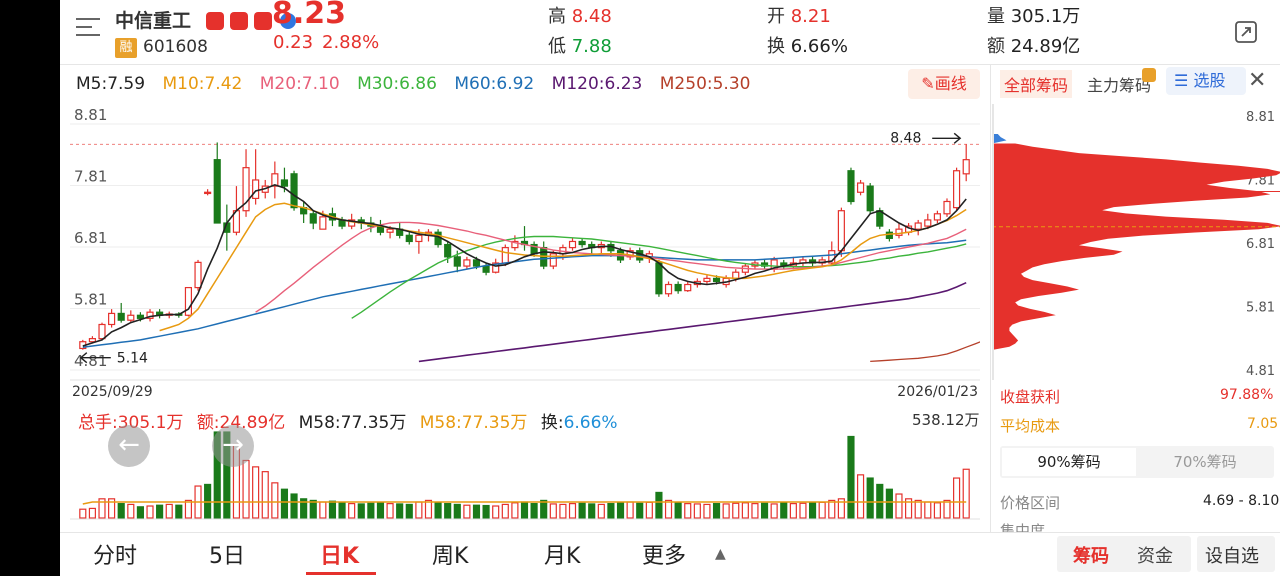 Image resolution: width=1280 pixels, height=576 pixels. Describe the element at coordinates (590, 423) in the screenshot. I see `vol-turnover-value: 6.66%` at that location.